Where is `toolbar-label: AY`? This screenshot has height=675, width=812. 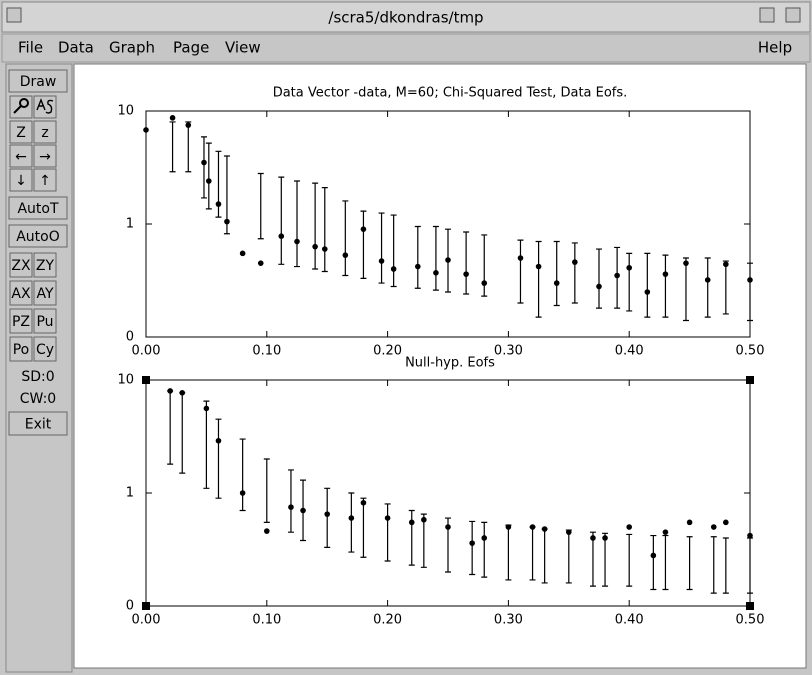 toolbar-label: AY is located at coordinates (44, 294).